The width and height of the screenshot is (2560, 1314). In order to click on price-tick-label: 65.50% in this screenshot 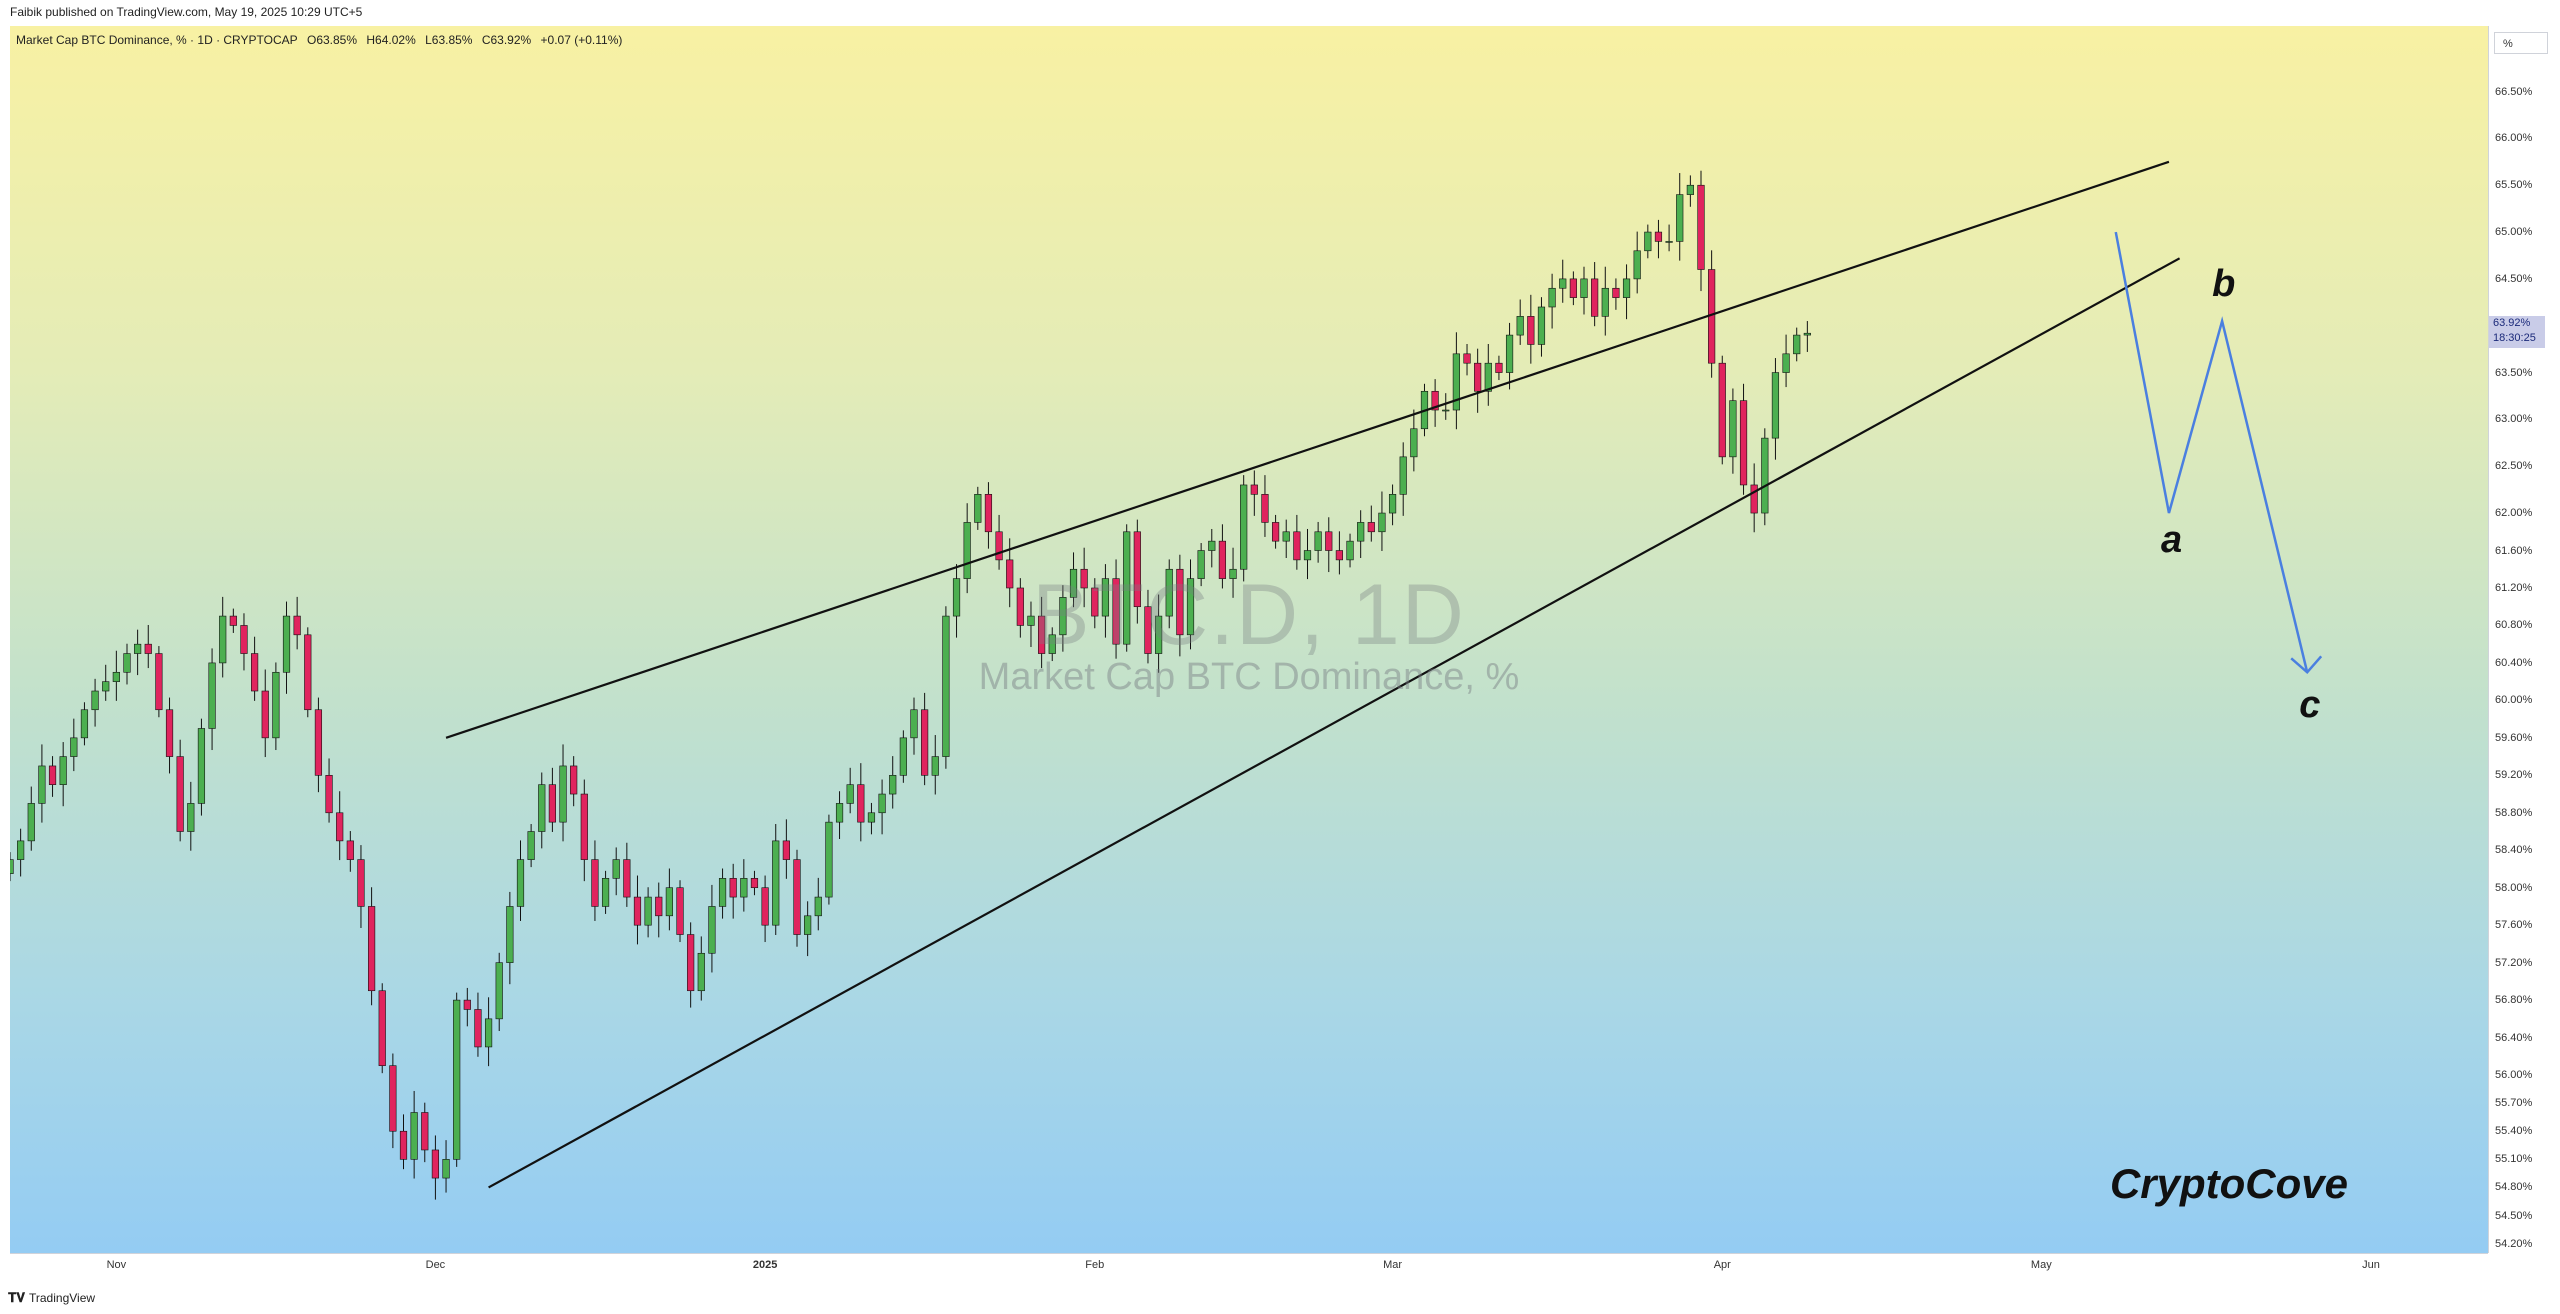, I will do `click(2514, 185)`.